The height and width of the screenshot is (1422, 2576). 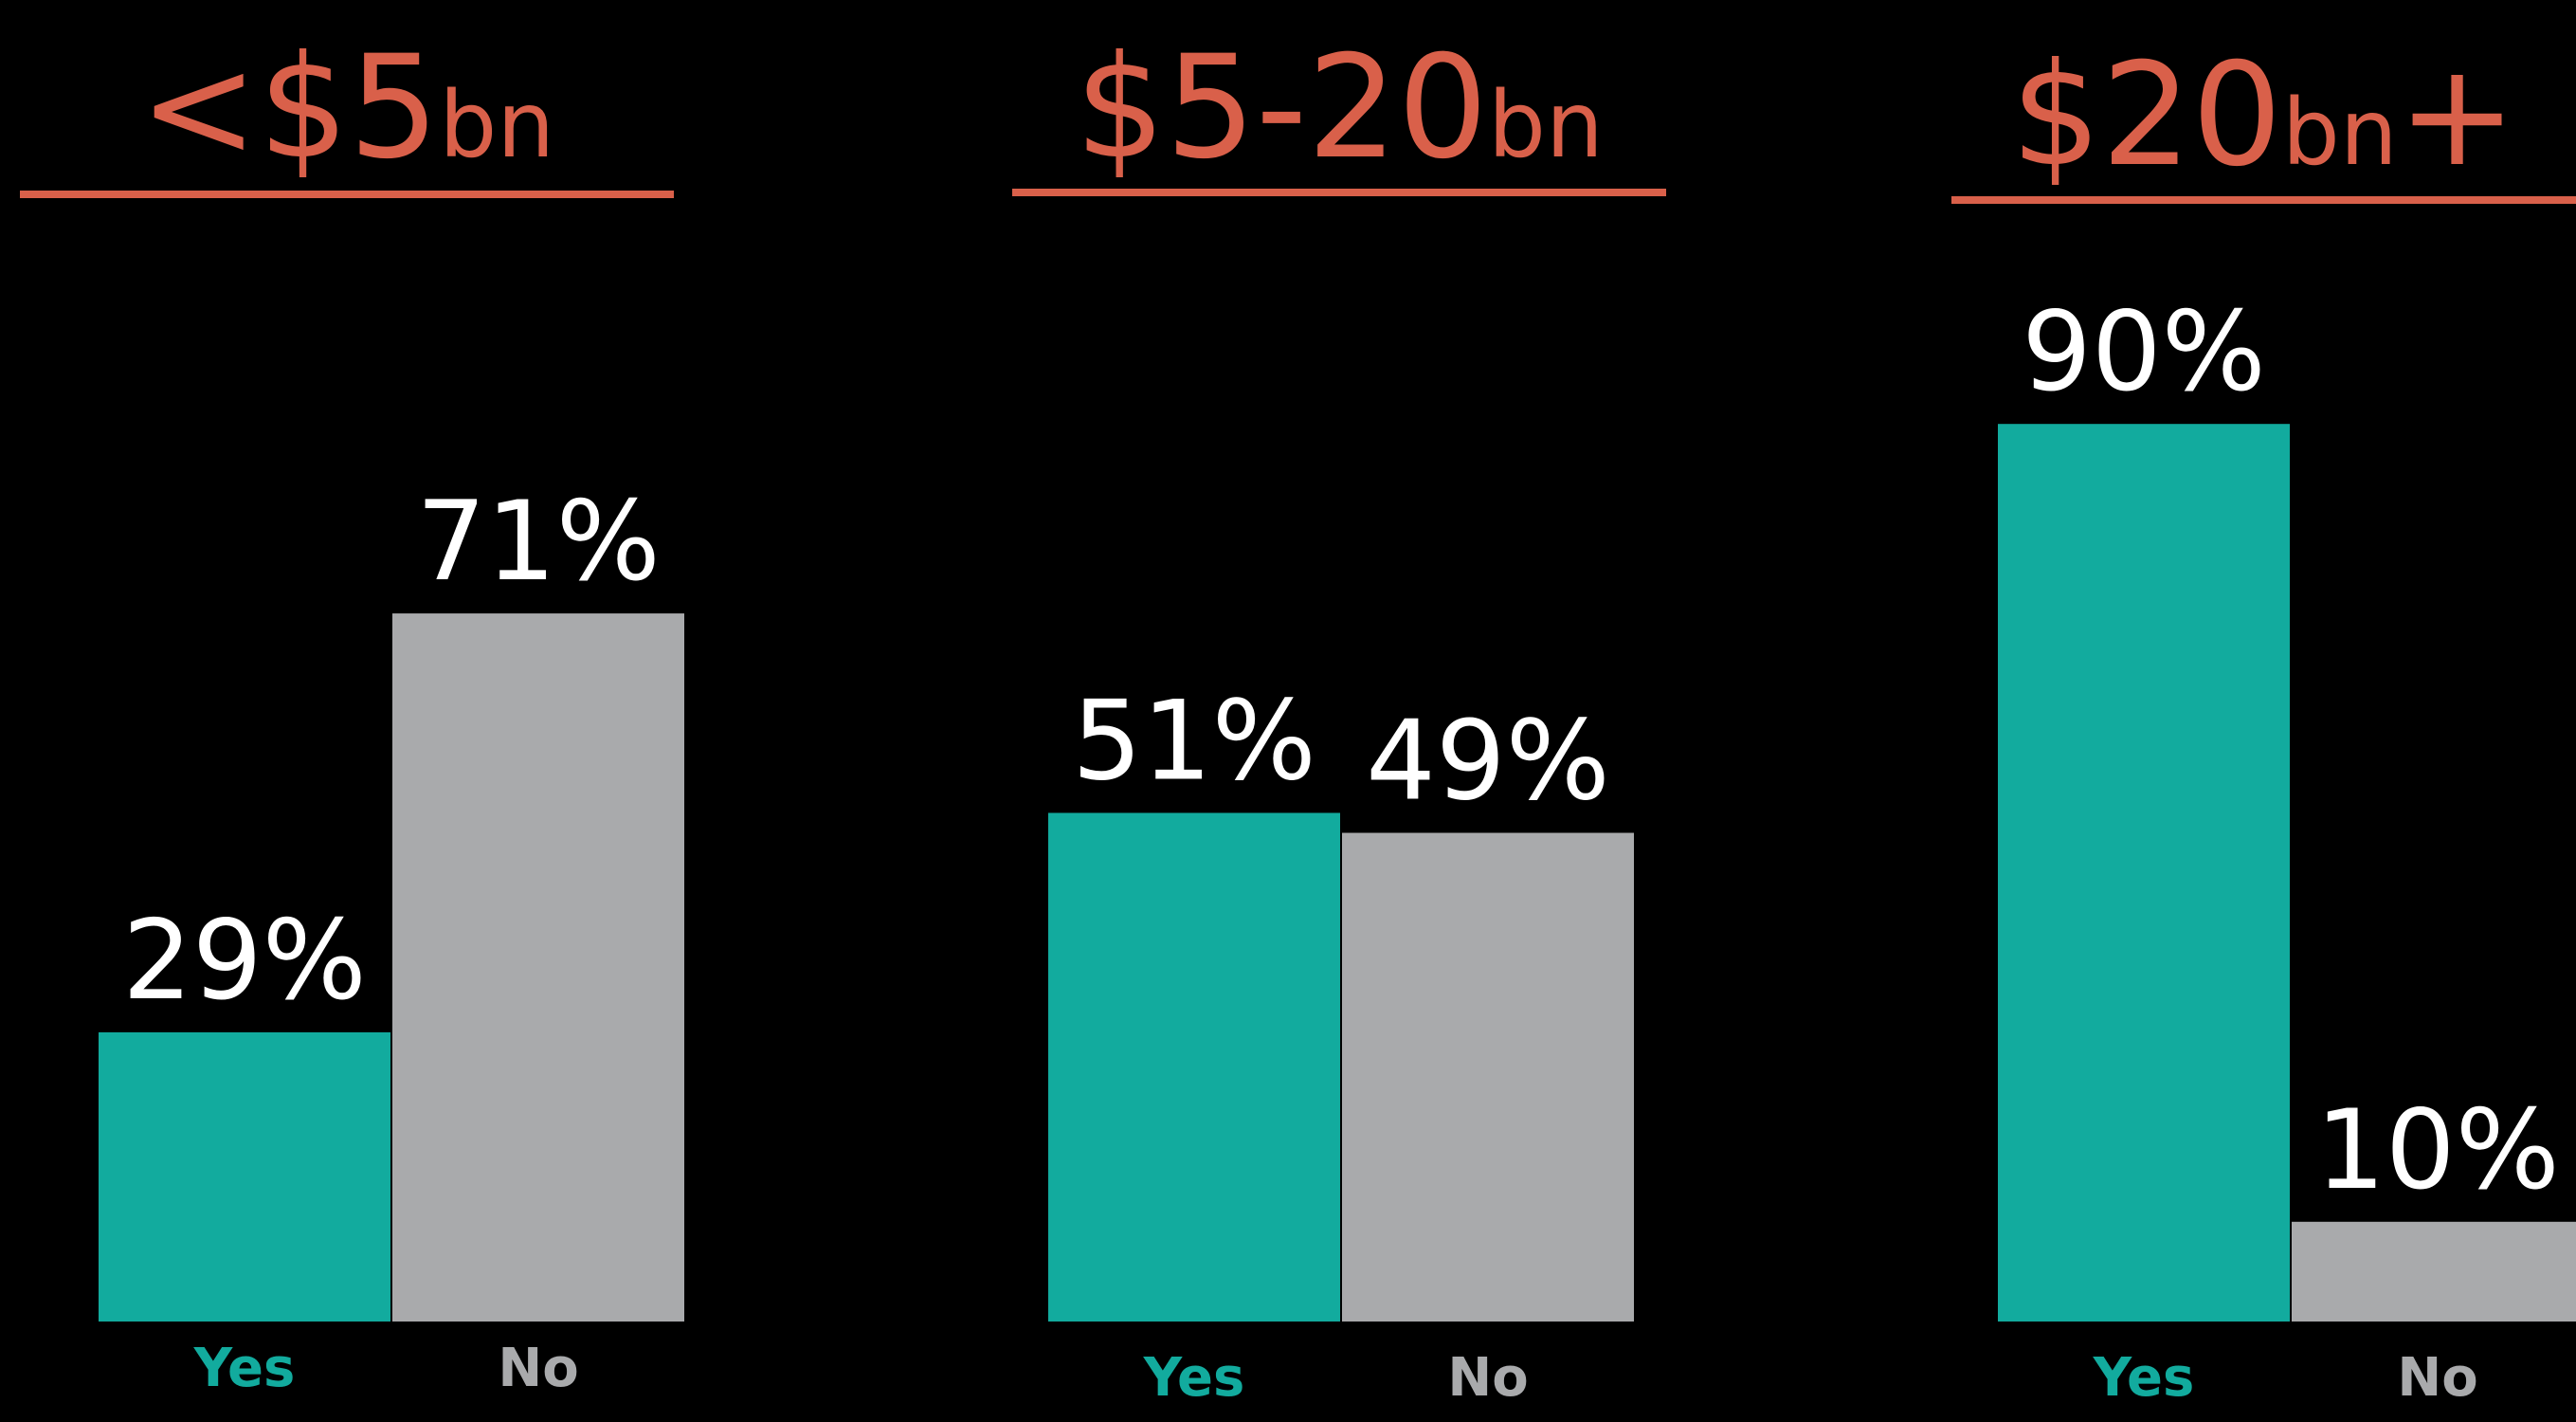 What do you see at coordinates (2146, 115) in the screenshot?
I see `title-part: $20` at bounding box center [2146, 115].